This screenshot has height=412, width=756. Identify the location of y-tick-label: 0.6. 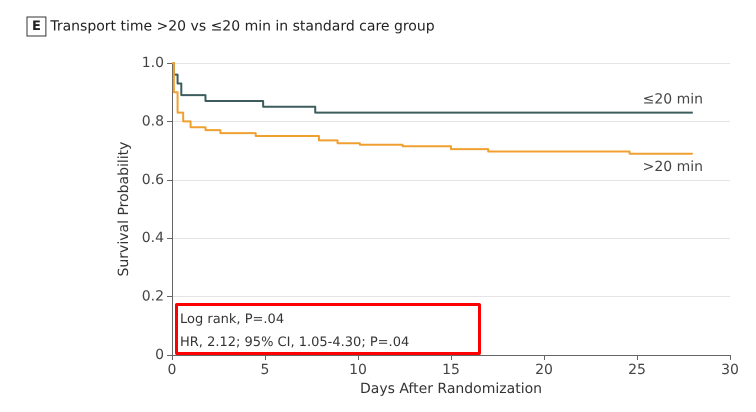
(153, 180).